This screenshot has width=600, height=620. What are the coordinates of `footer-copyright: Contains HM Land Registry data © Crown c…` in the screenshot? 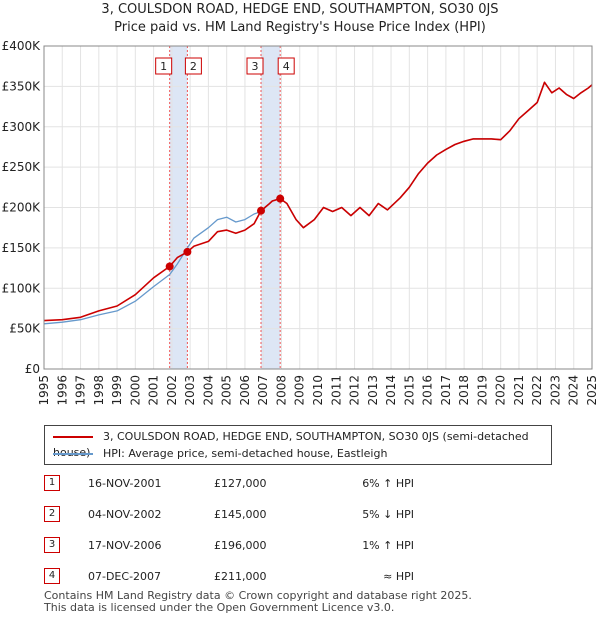 It's located at (258, 595).